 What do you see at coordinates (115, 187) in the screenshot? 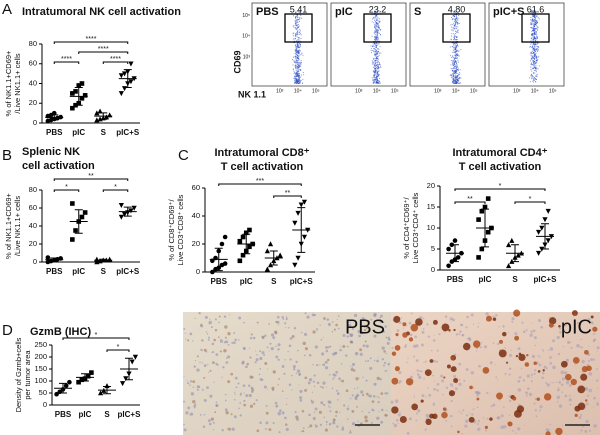
I see `significance-label: *` at bounding box center [115, 187].